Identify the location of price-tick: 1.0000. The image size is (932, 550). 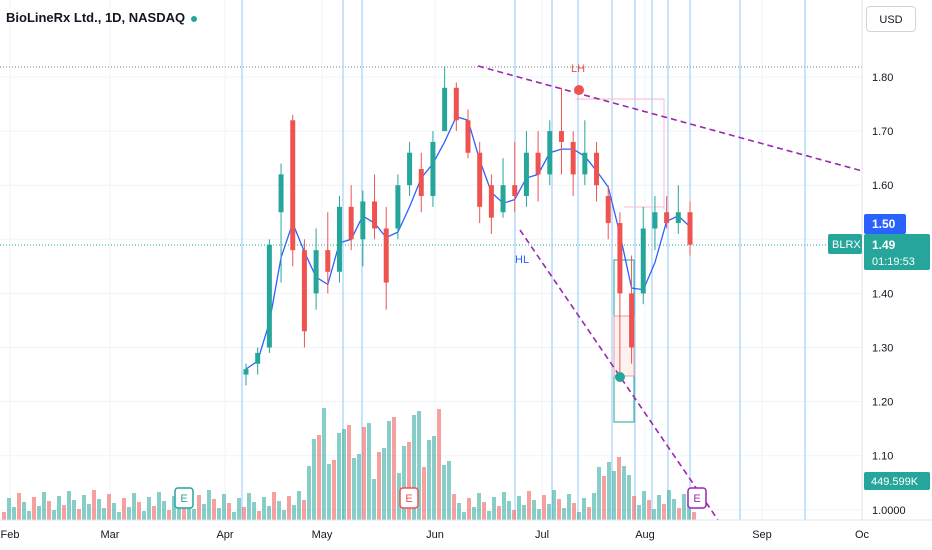
(889, 511).